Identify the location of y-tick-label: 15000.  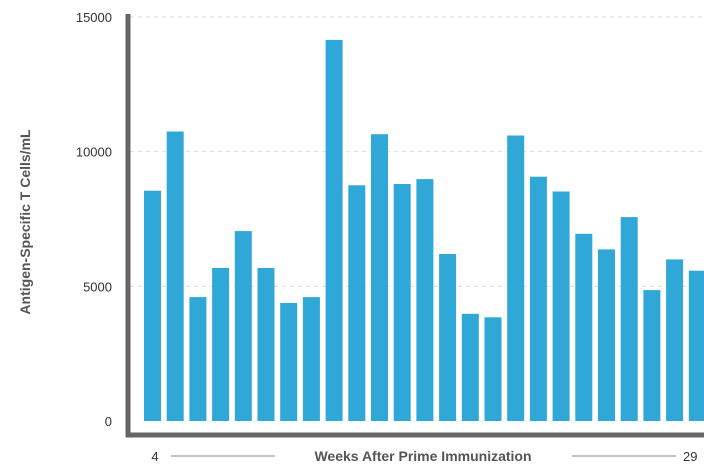
(94, 17).